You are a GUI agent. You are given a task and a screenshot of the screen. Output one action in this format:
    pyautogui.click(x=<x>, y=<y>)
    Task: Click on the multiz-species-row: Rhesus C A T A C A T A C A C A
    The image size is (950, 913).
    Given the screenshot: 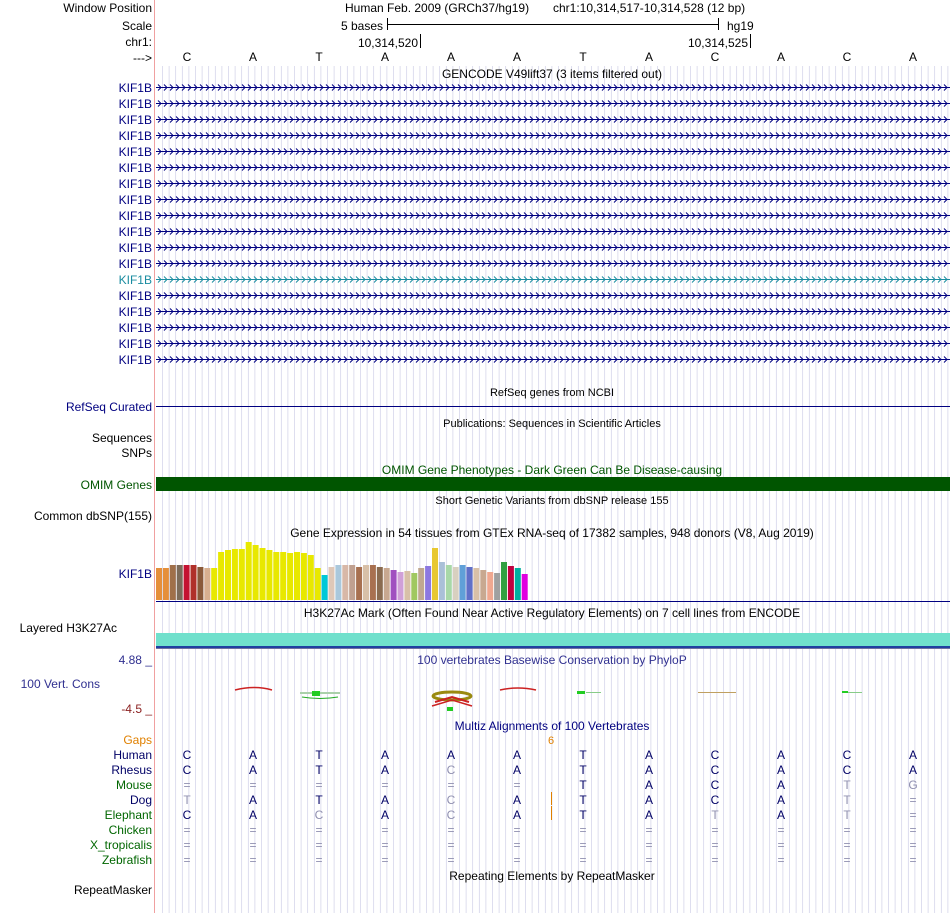 What is the action you would take?
    pyautogui.click(x=514, y=770)
    